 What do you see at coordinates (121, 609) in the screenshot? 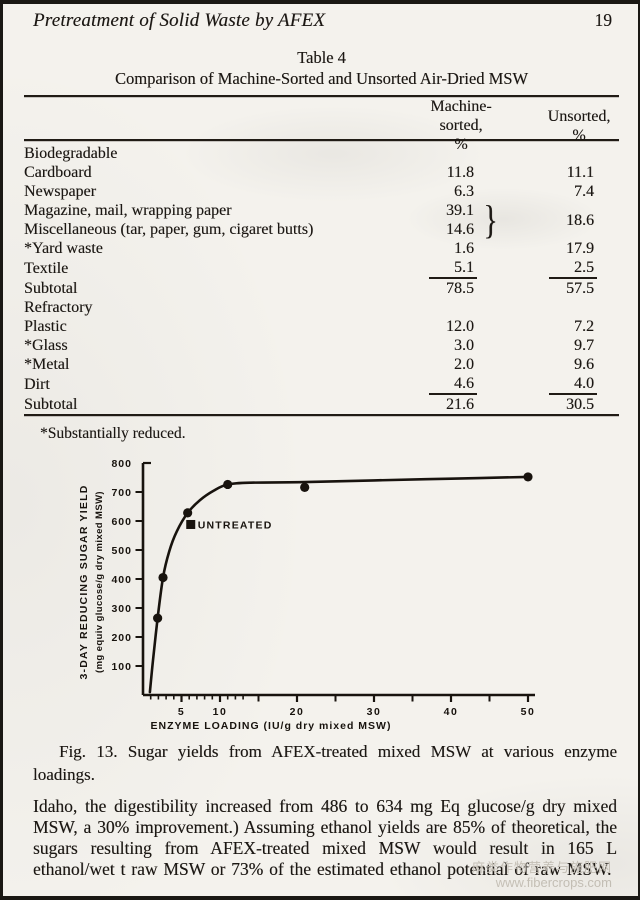
I see `y-tick-label: 300` at bounding box center [121, 609].